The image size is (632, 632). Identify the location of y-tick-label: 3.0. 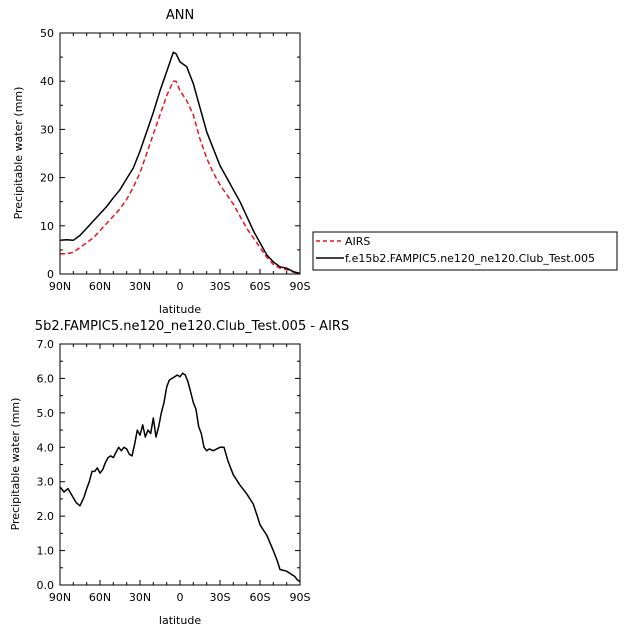
(46, 482).